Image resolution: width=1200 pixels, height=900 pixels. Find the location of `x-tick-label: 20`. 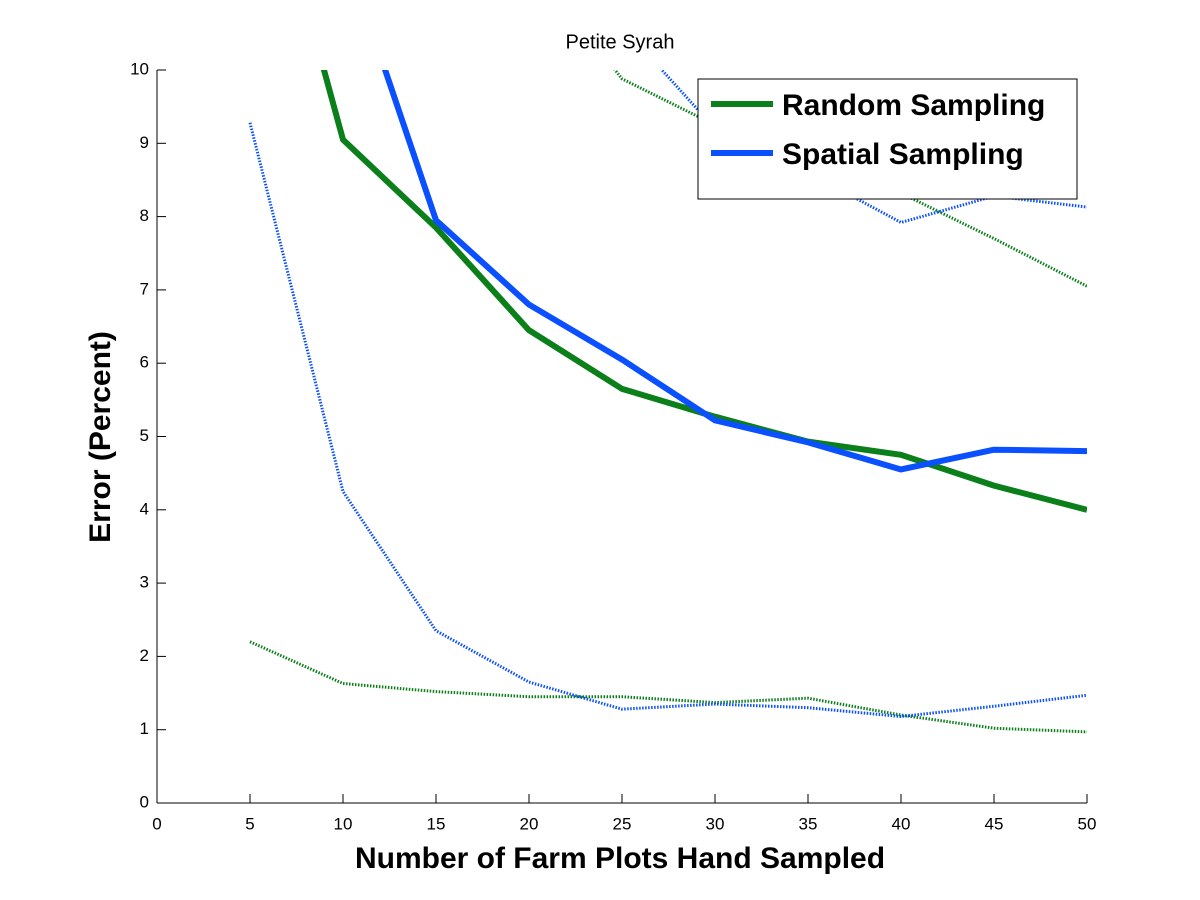

x-tick-label: 20 is located at coordinates (529, 823).